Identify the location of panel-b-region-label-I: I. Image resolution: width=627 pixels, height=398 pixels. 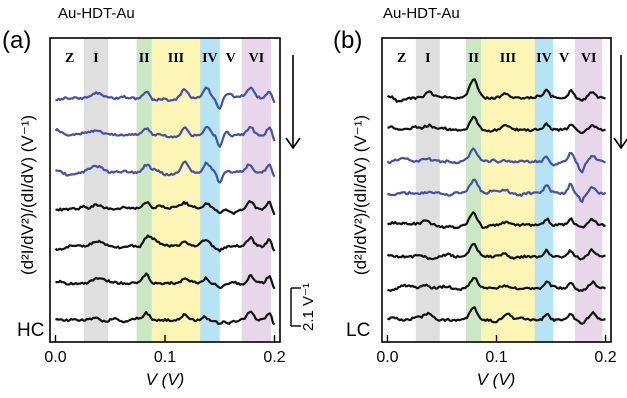
(427, 58).